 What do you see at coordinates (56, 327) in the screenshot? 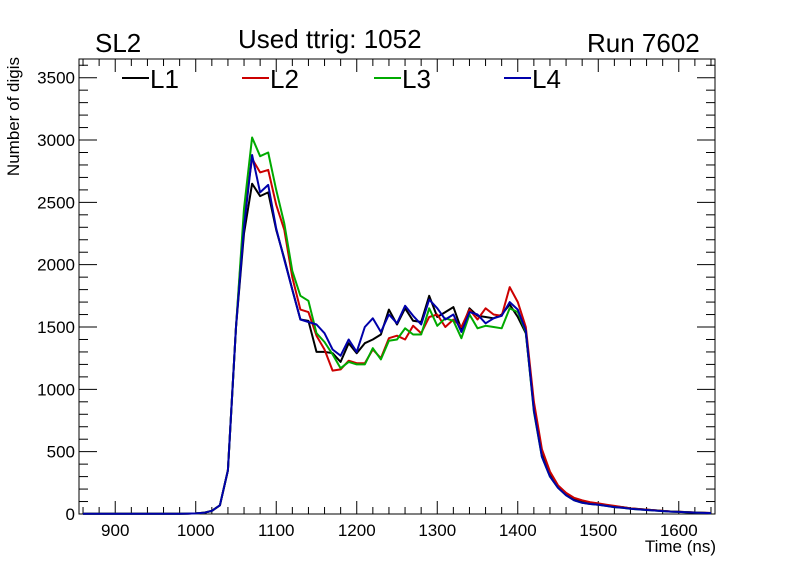
I see `y-tick-label: 1500` at bounding box center [56, 327].